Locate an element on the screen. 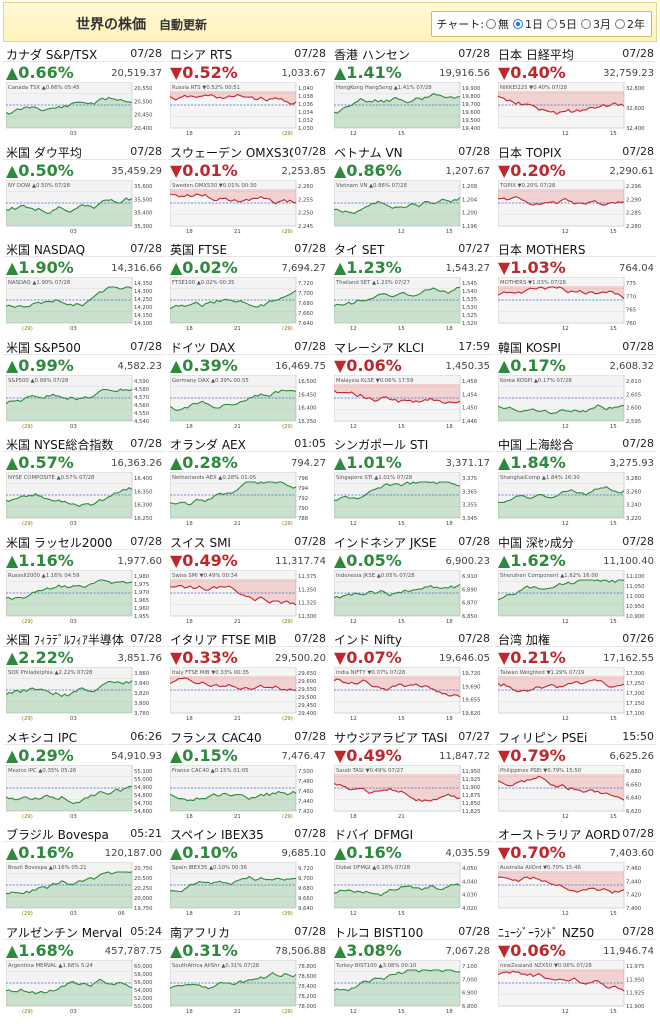 The height and width of the screenshot is (1024, 660). chart-option-none-label: 無 is located at coordinates (503, 24).